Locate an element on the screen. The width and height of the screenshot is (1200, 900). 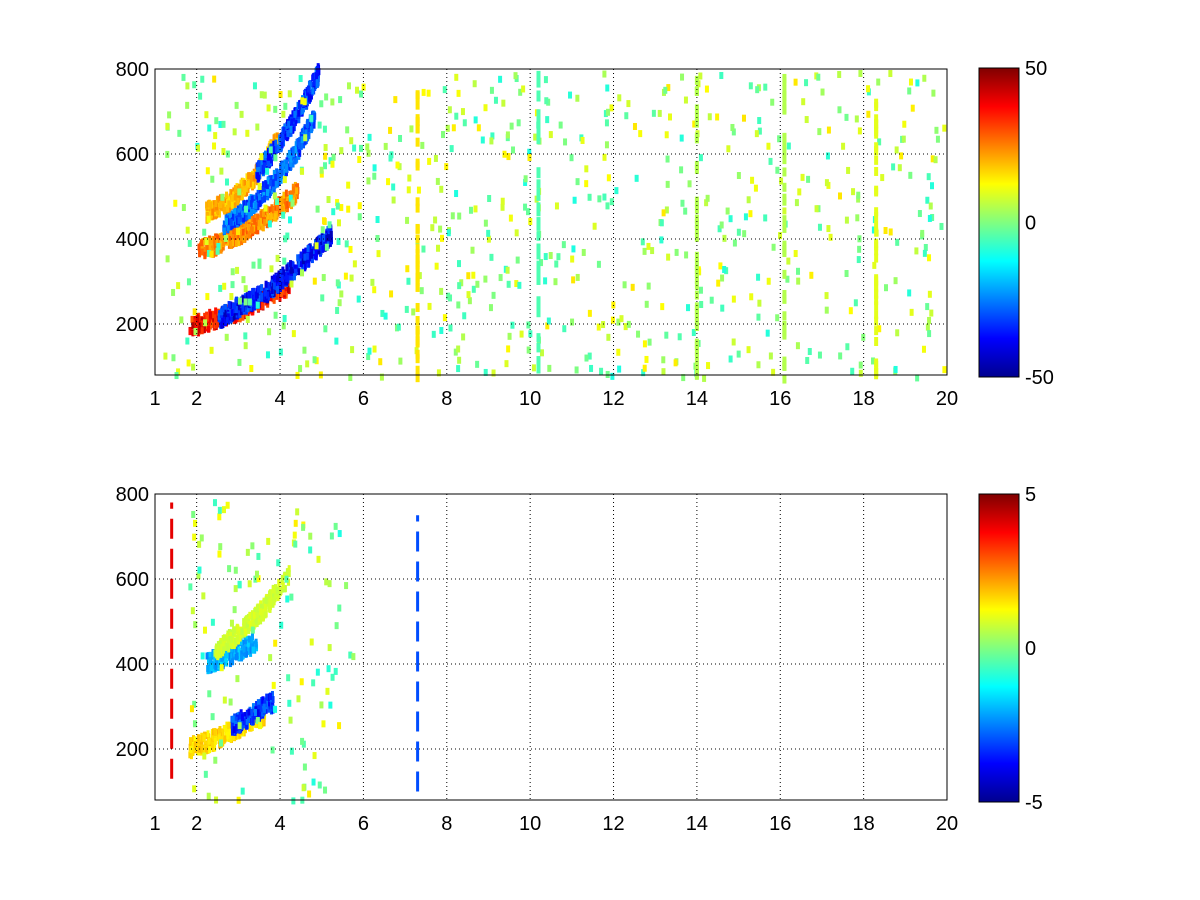
x-tick-label: 14 is located at coordinates (697, 824).